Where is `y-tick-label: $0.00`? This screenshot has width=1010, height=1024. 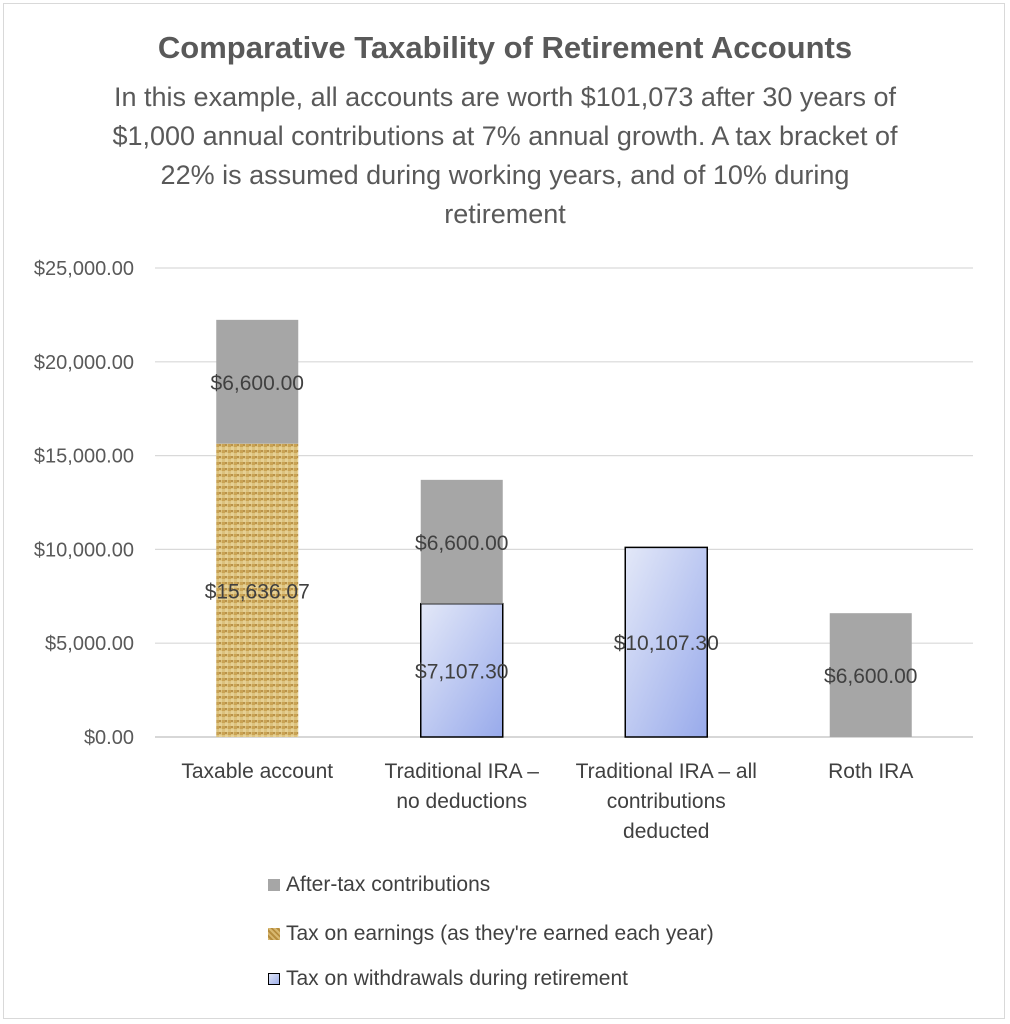 y-tick-label: $0.00 is located at coordinates (109, 738).